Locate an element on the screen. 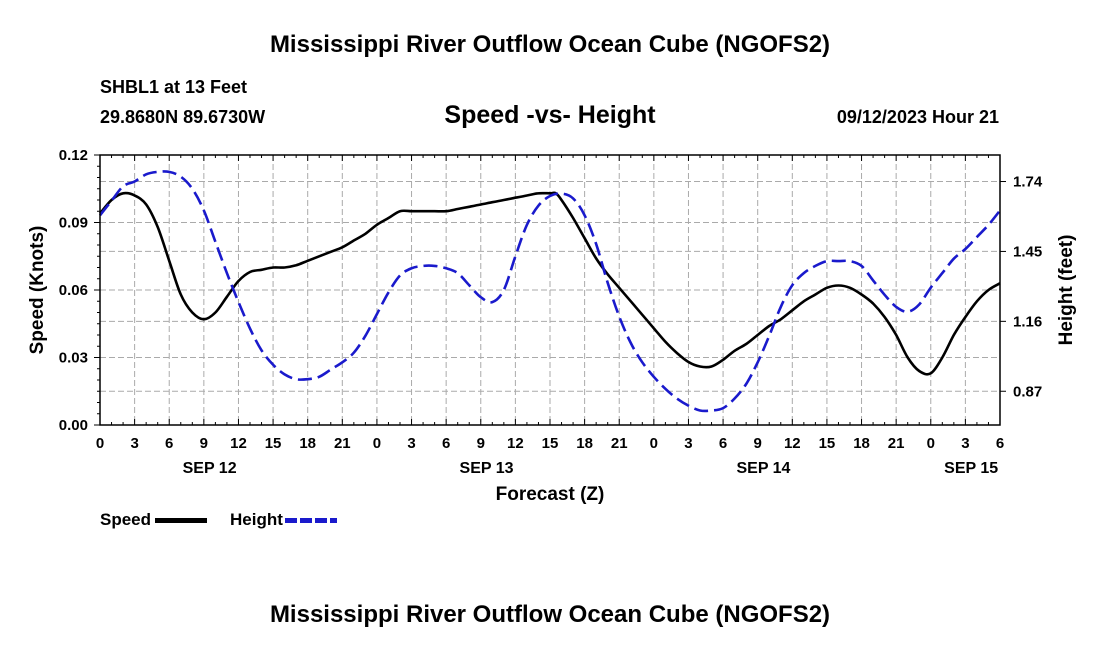  y-tick-label: 0.00 is located at coordinates (73, 425).